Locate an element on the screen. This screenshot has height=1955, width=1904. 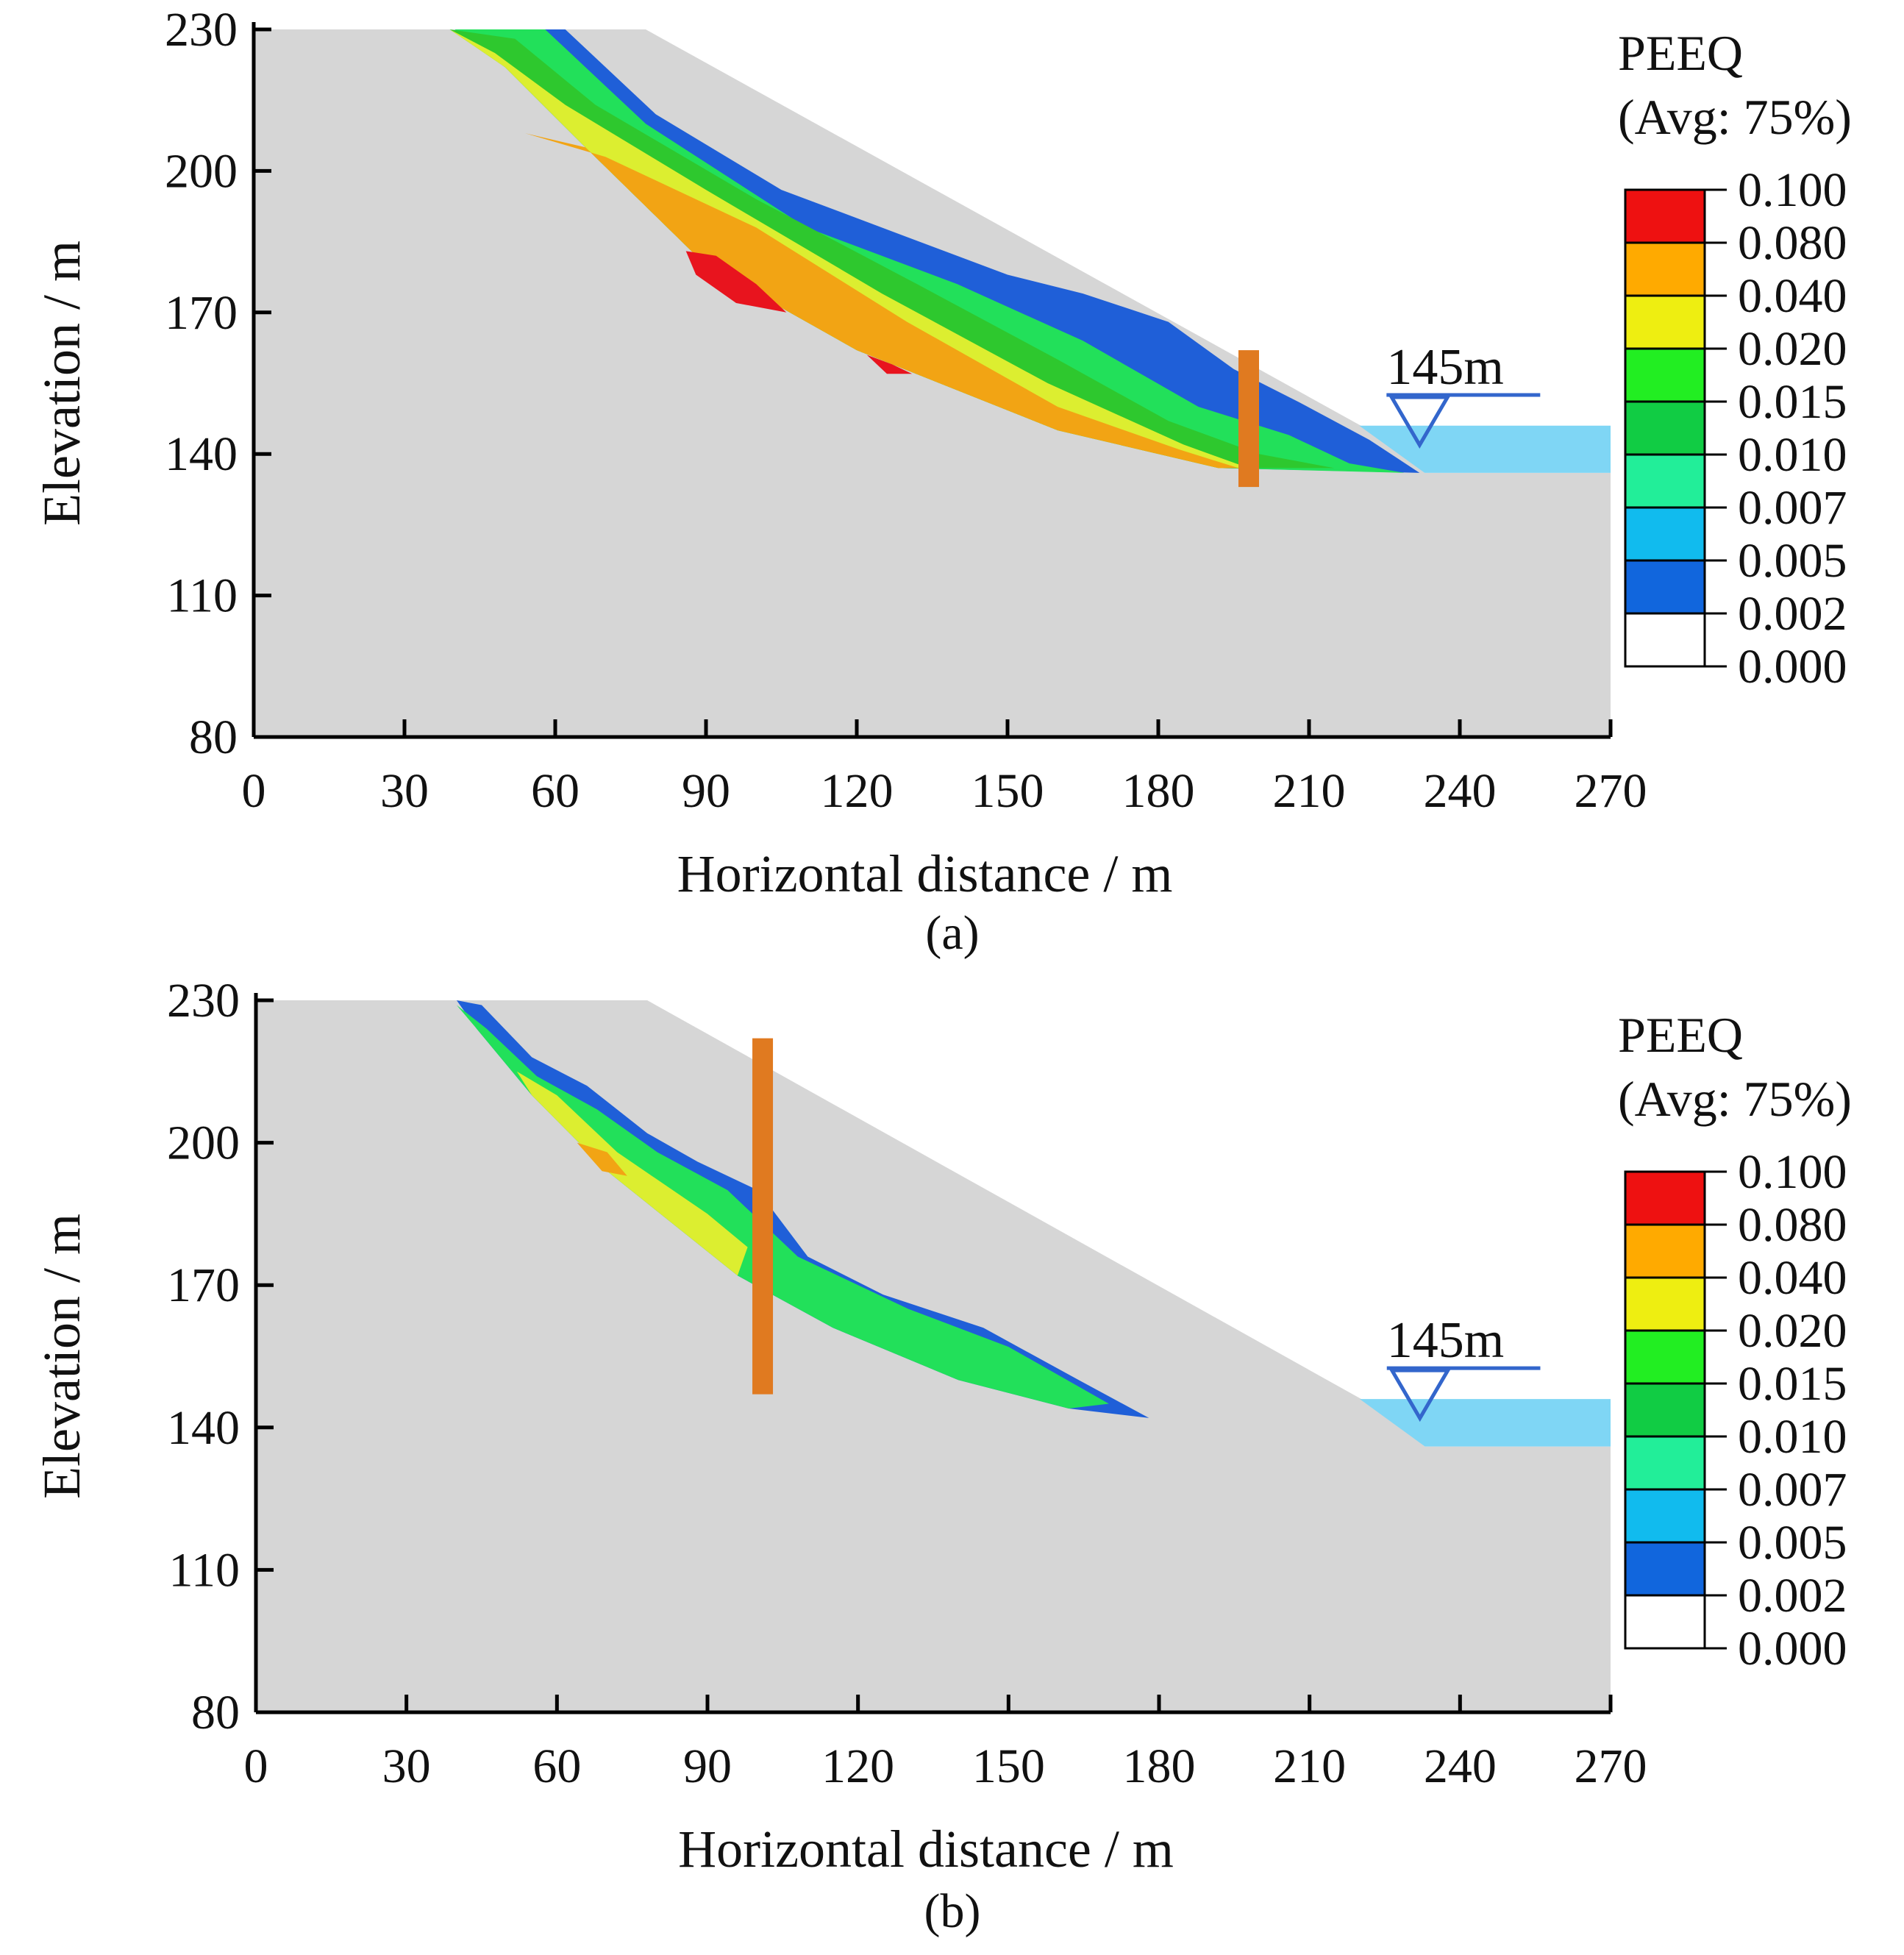
contour-band-0.015 is located at coordinates (892, 249).